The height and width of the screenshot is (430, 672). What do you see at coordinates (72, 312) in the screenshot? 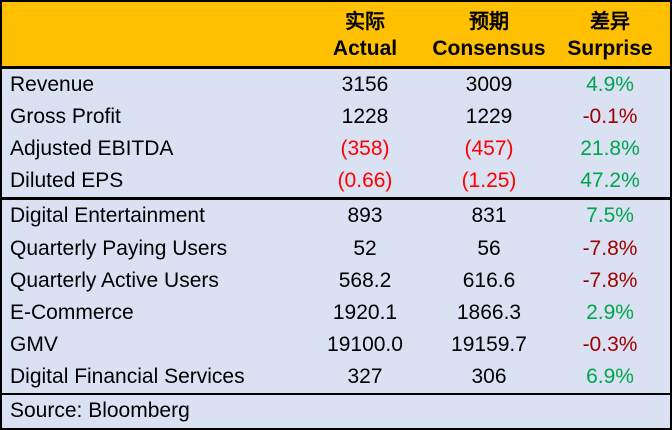
I see `row-label: E-Commerce` at bounding box center [72, 312].